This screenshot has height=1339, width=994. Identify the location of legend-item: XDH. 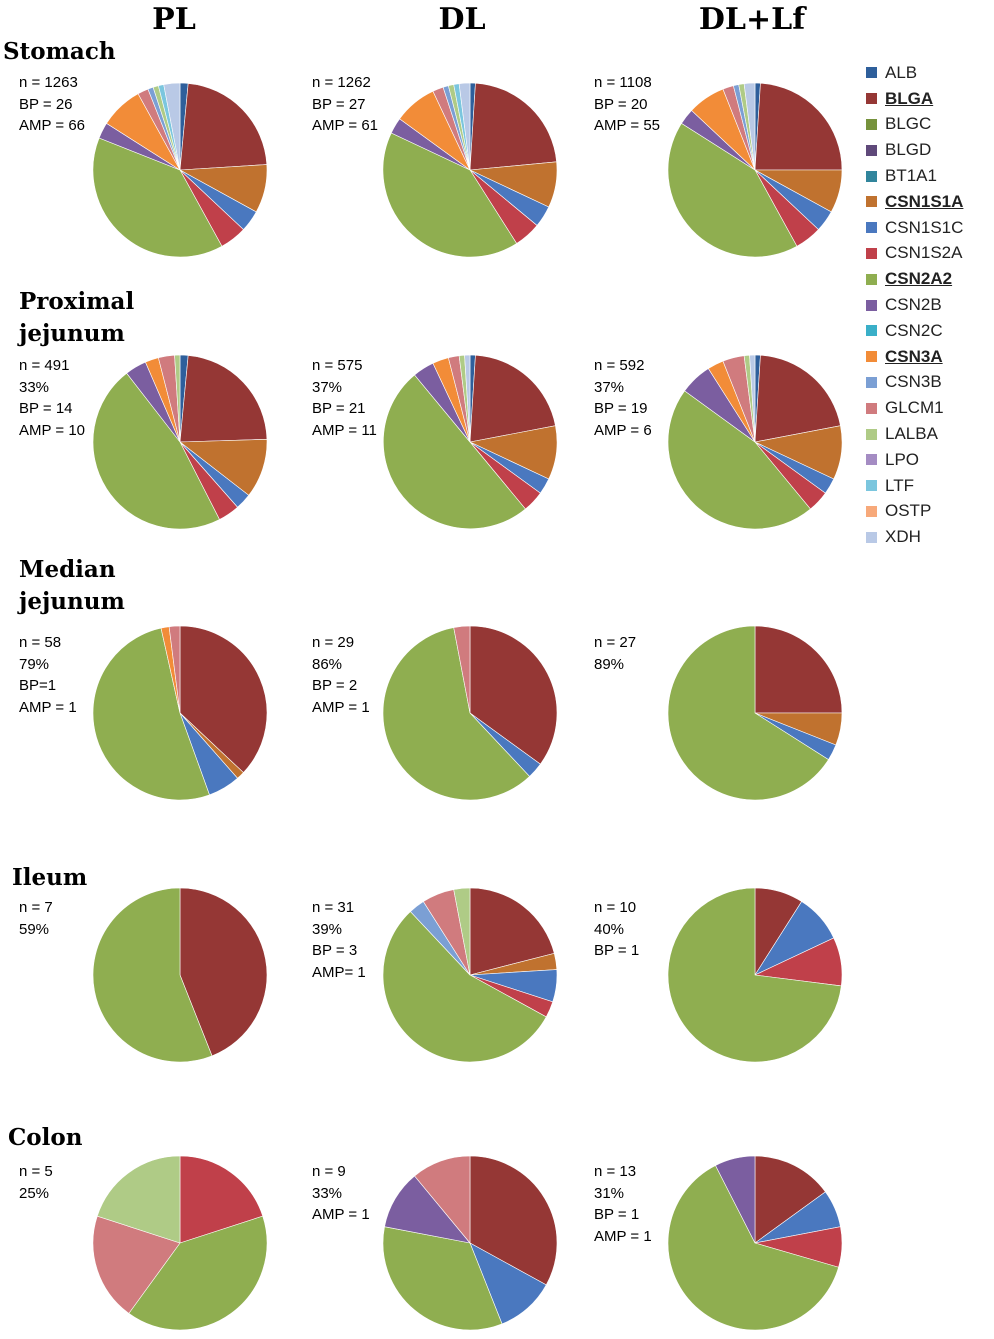
(914, 537).